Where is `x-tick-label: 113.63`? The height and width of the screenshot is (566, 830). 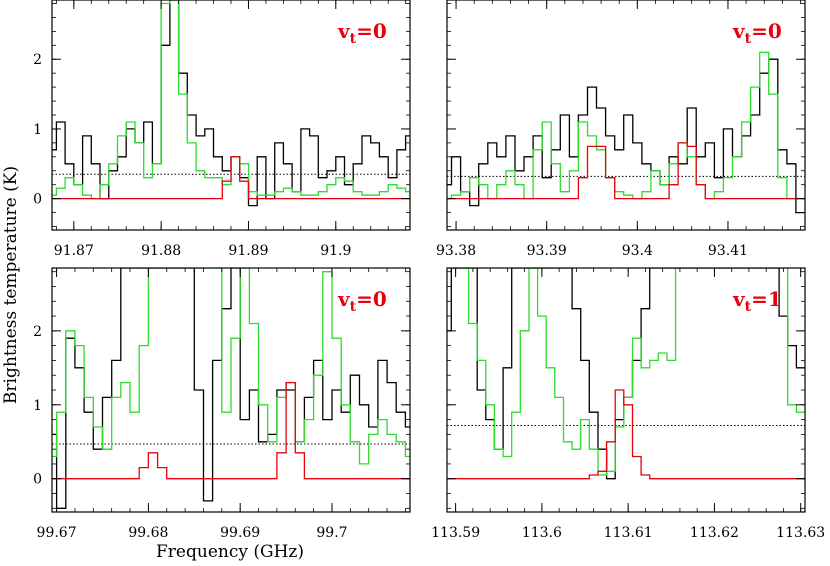 x-tick-label: 113.63 is located at coordinates (800, 533).